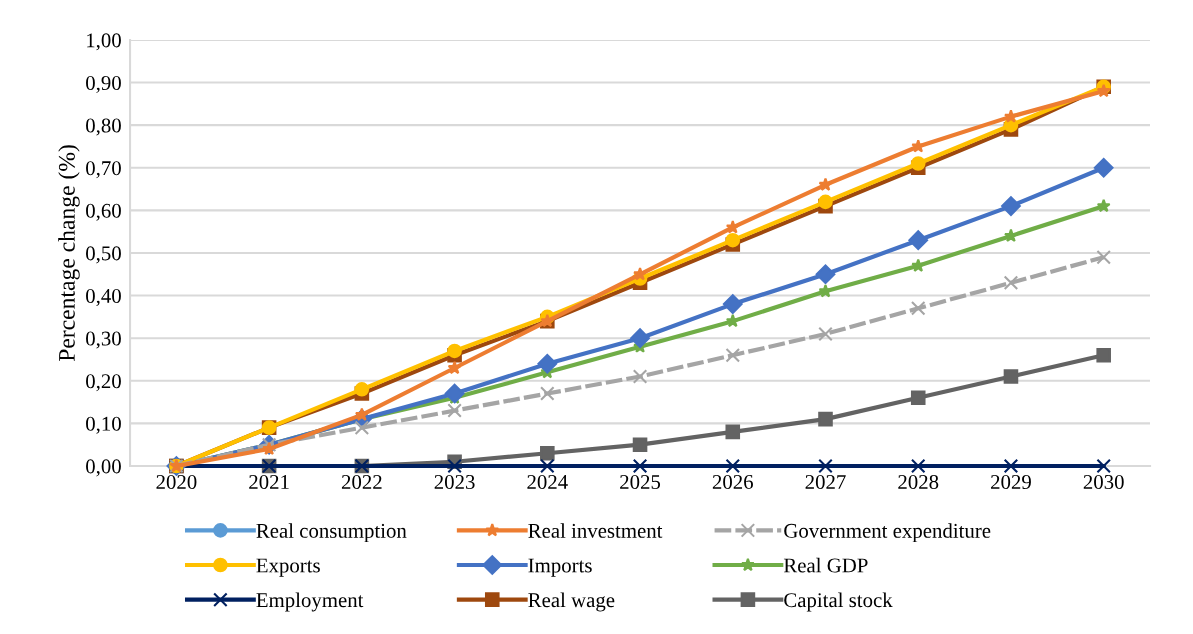 The height and width of the screenshot is (634, 1193). I want to click on x-tick-label: 2020, so click(176, 481).